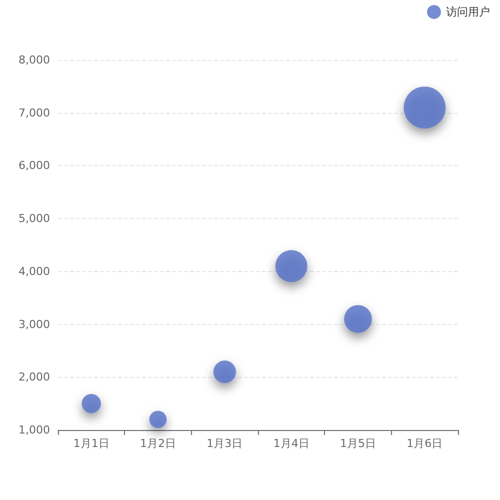 The height and width of the screenshot is (500, 500). Describe the element at coordinates (34, 430) in the screenshot. I see `y-tick-label: 1,000` at that location.